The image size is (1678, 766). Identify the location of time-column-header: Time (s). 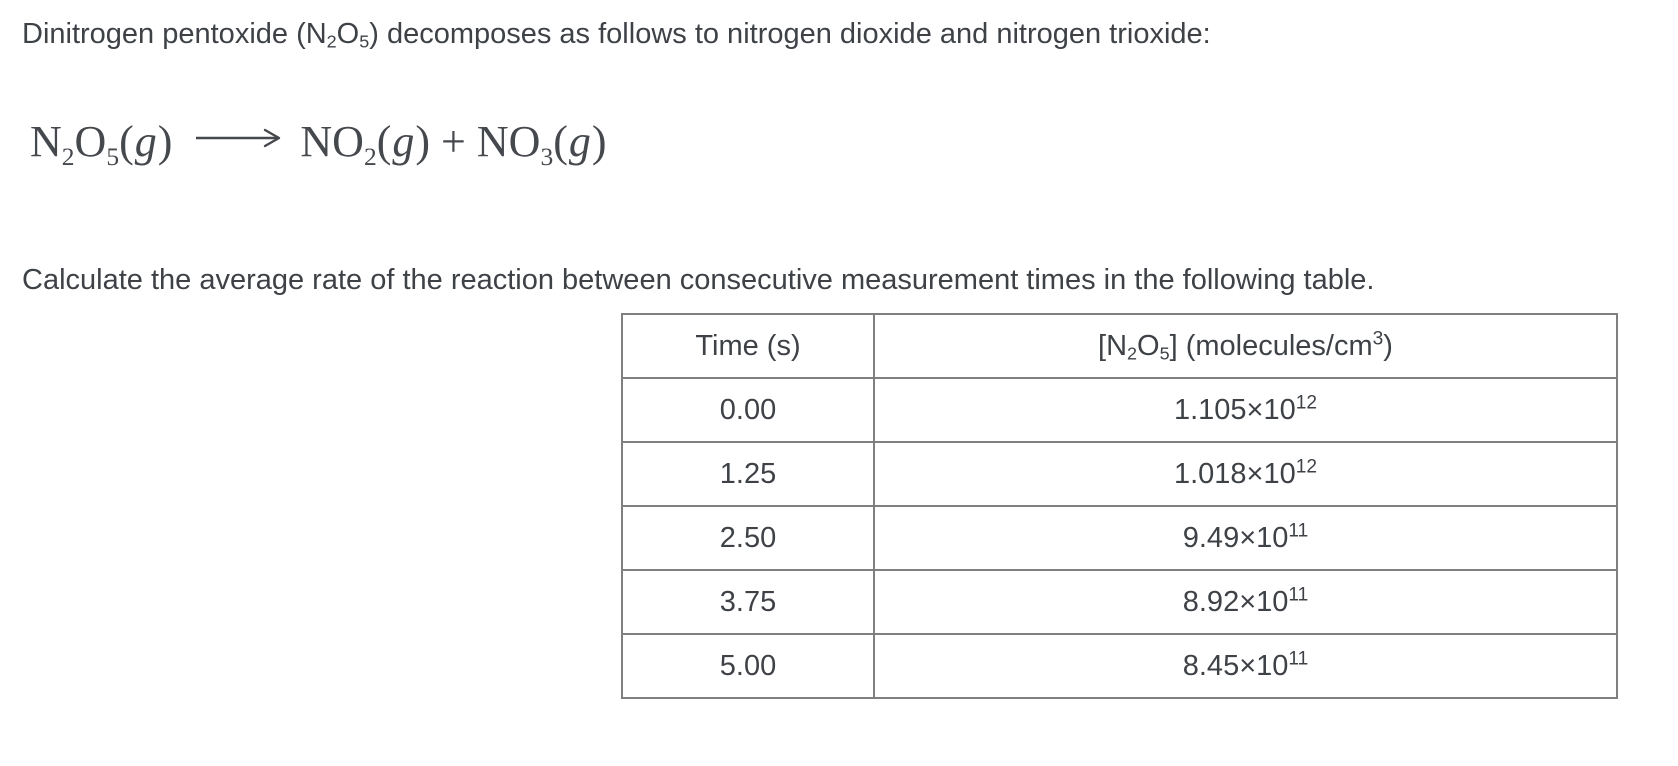
(748, 346).